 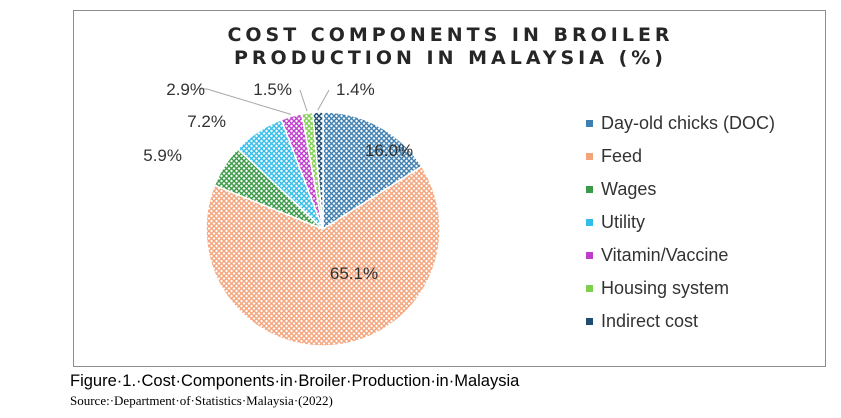 What do you see at coordinates (317, 170) in the screenshot?
I see `pie-slice-indirect` at bounding box center [317, 170].